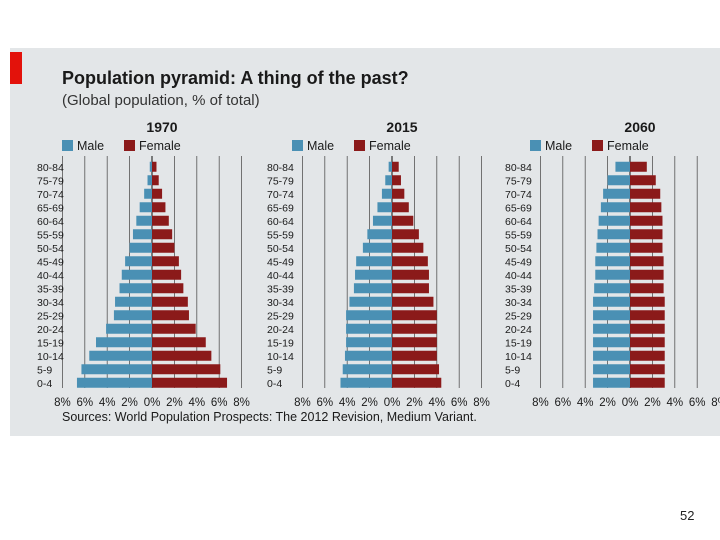 This screenshot has height=540, width=720. Describe the element at coordinates (50, 208) in the screenshot. I see `age-group-label: 65-69` at that location.